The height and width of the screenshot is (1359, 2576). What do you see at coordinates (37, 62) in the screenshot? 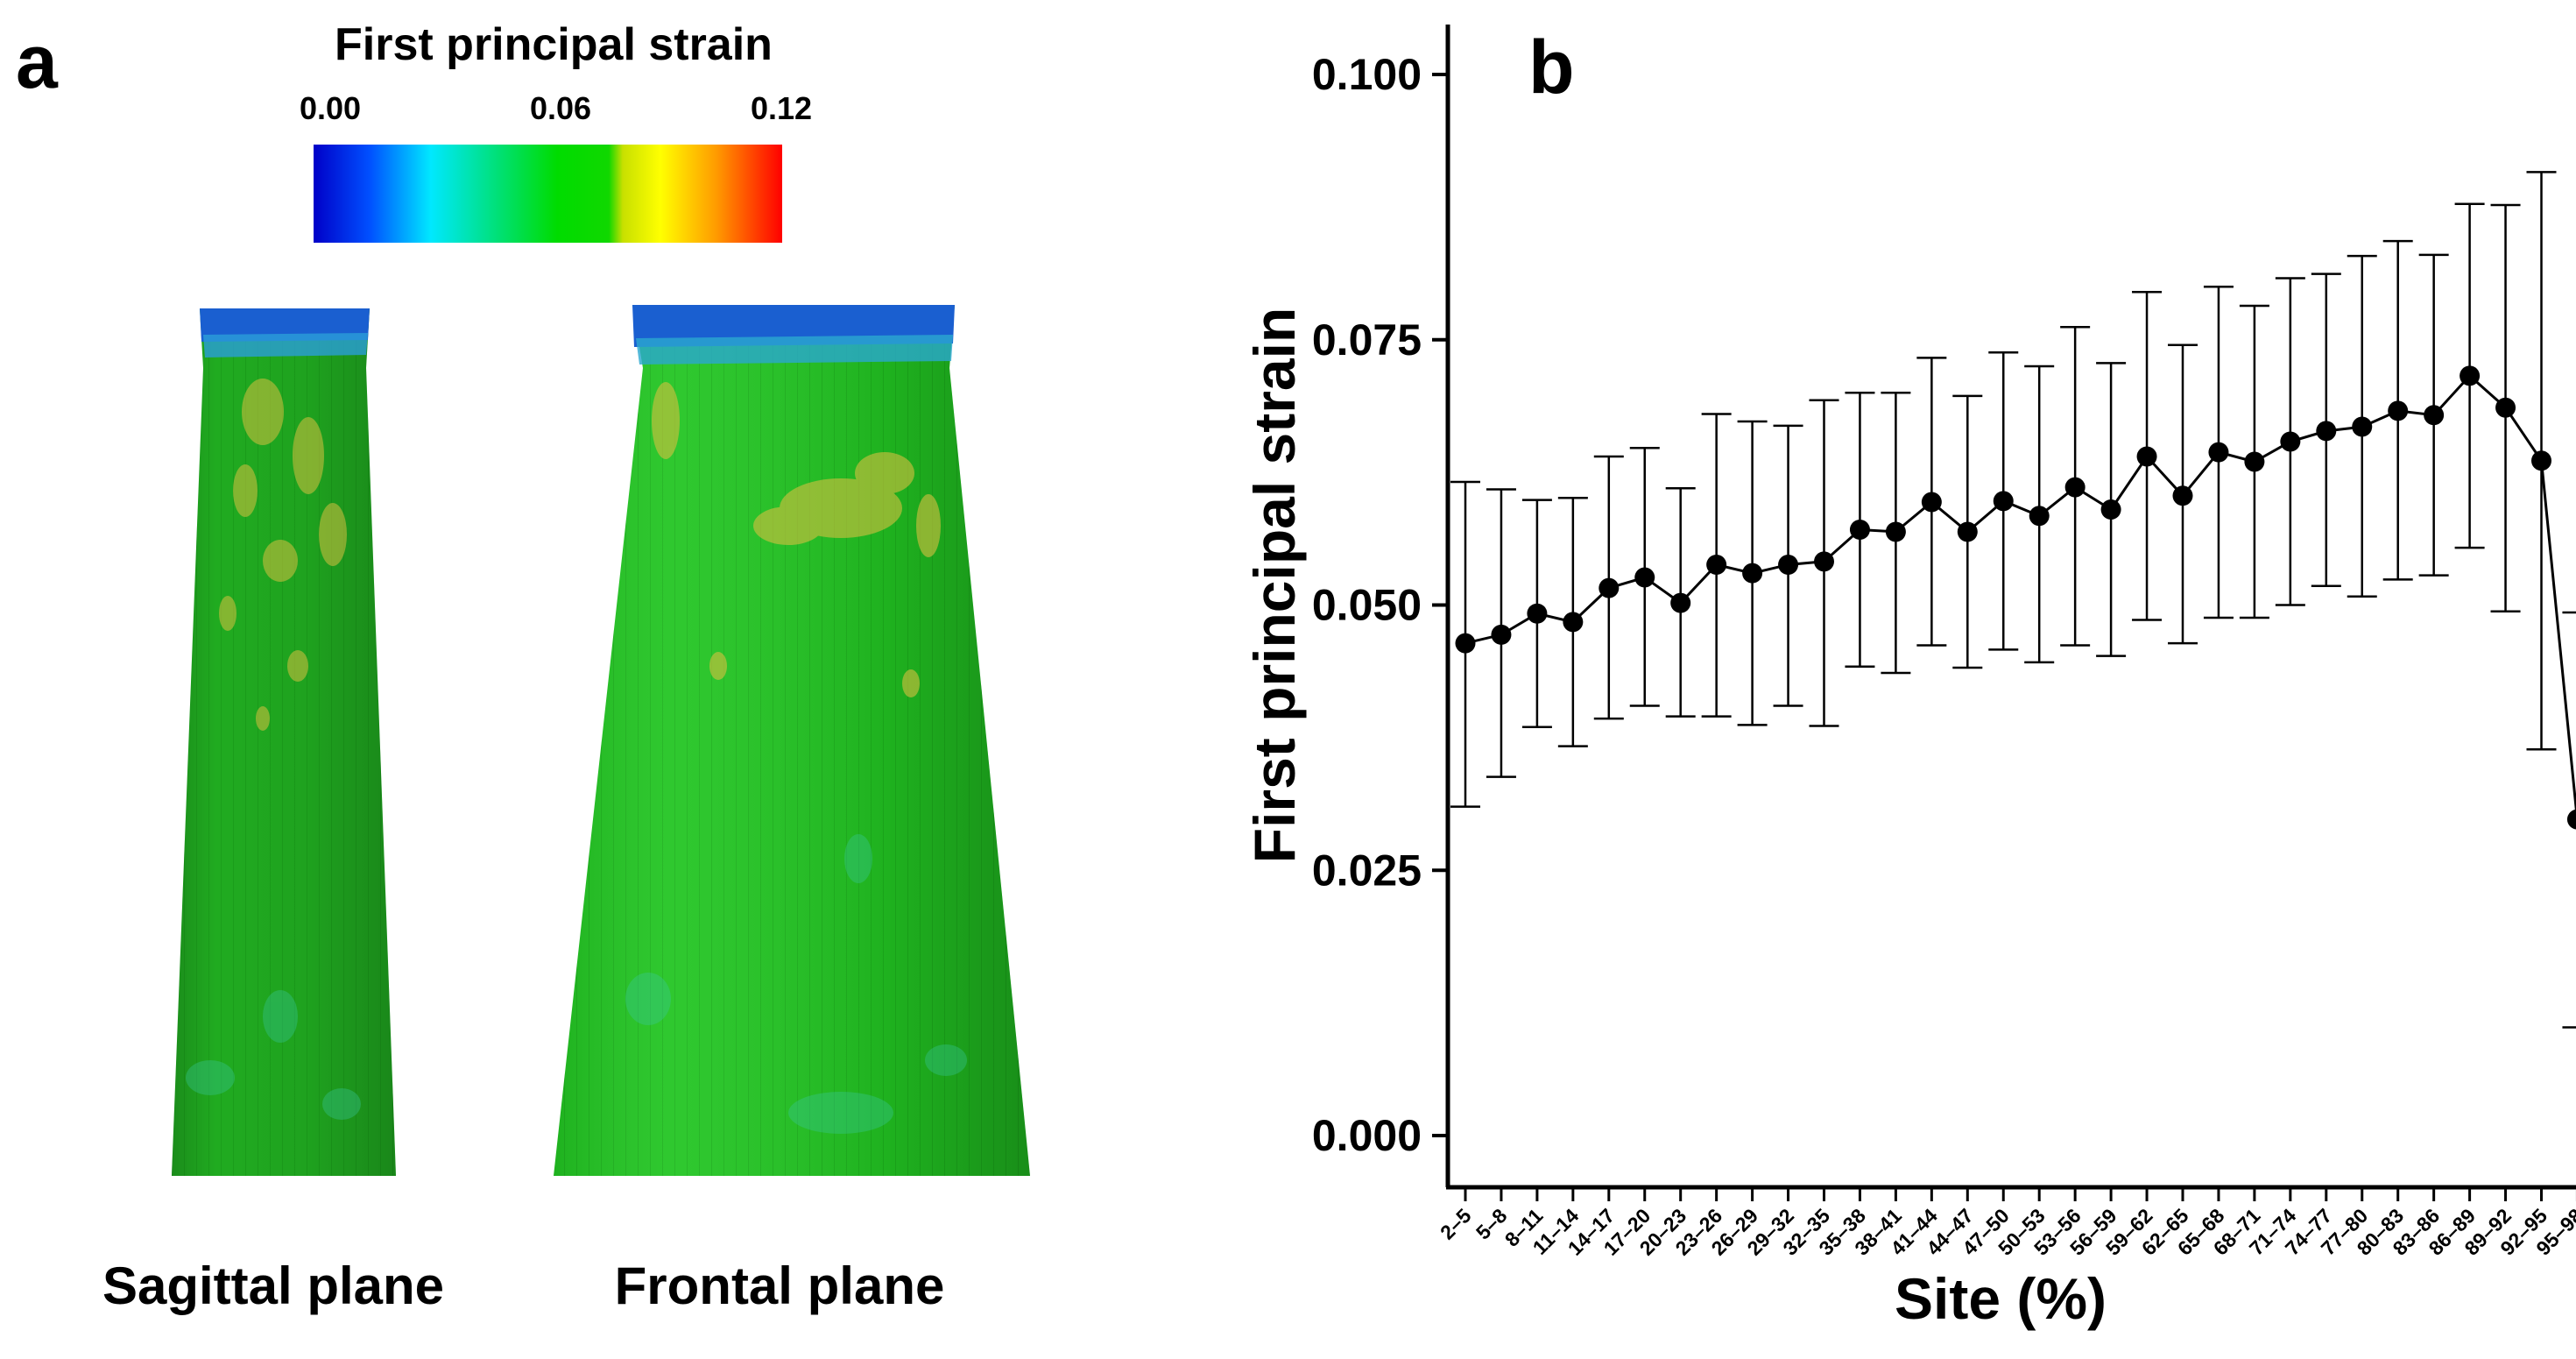
I see `panel-a-letter: a` at bounding box center [37, 62].